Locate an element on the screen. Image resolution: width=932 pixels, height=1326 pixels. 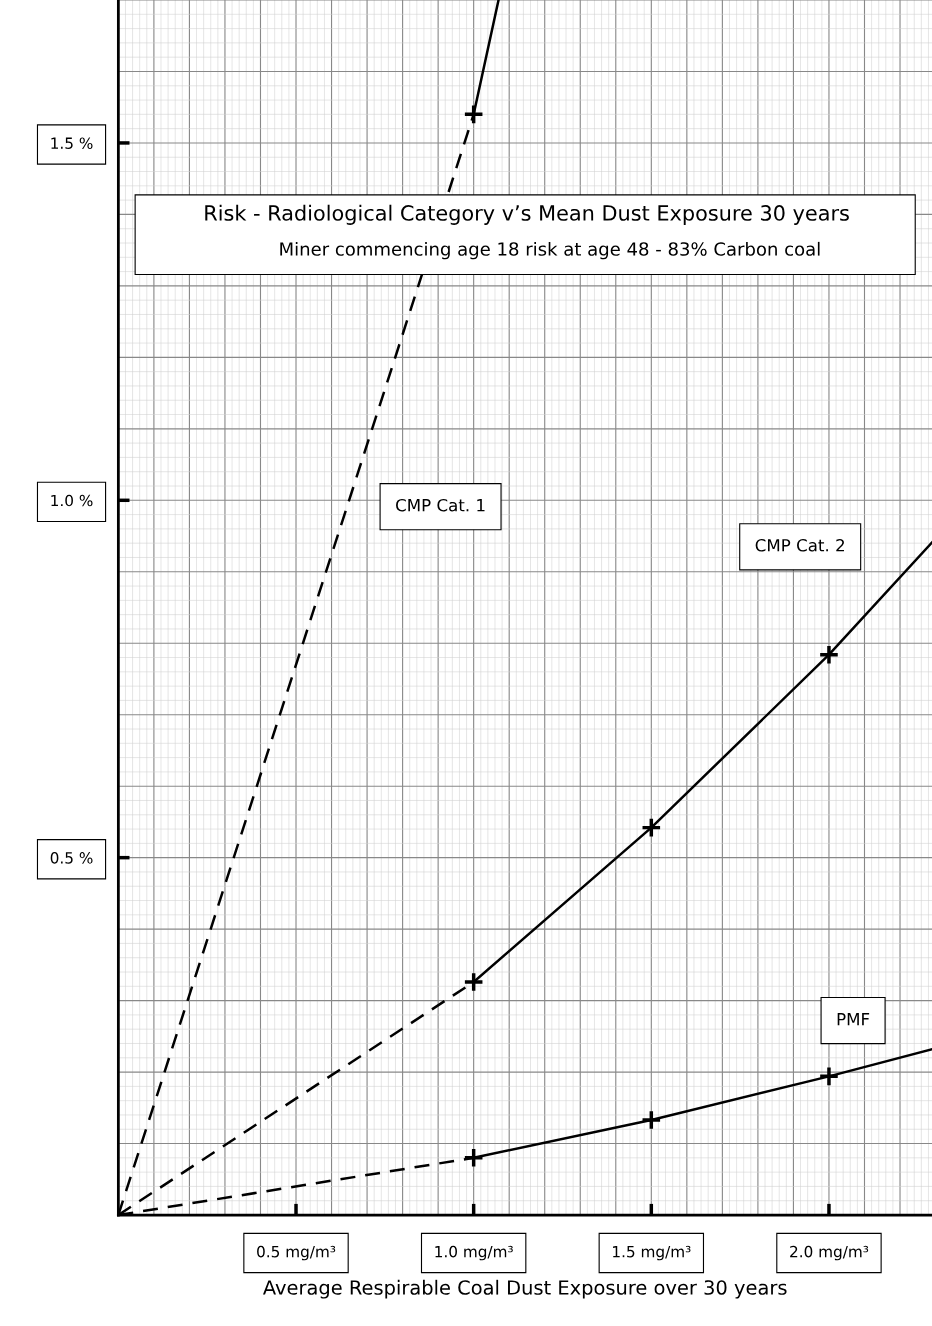
y-tick-label: 0.5 % is located at coordinates (71, 858).